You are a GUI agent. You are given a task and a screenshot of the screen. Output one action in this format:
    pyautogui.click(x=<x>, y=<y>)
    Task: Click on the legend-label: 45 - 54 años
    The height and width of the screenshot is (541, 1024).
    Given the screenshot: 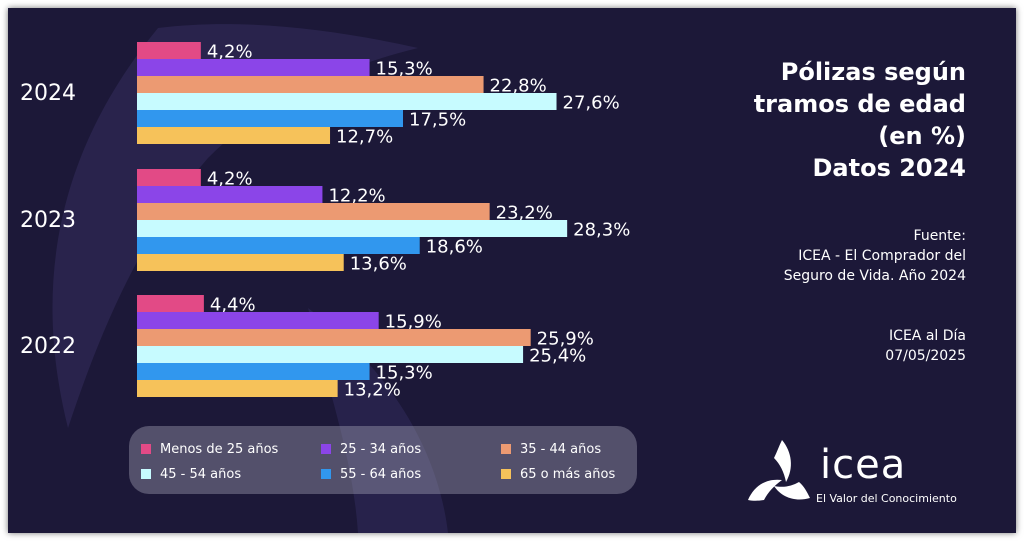 What is the action you would take?
    pyautogui.click(x=201, y=474)
    